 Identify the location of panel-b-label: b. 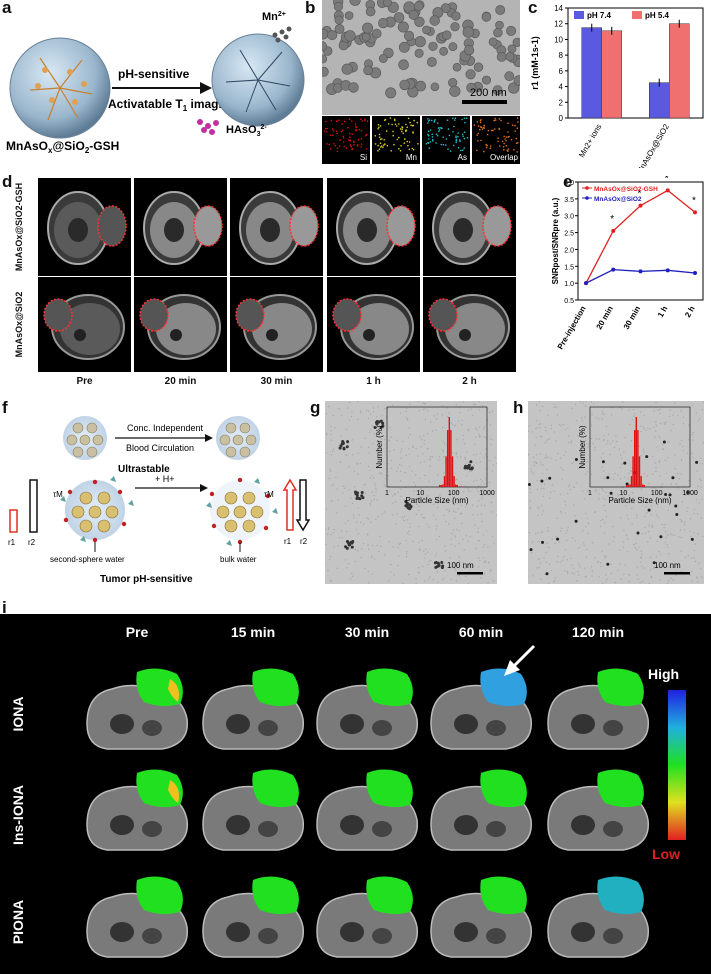
(310, 8).